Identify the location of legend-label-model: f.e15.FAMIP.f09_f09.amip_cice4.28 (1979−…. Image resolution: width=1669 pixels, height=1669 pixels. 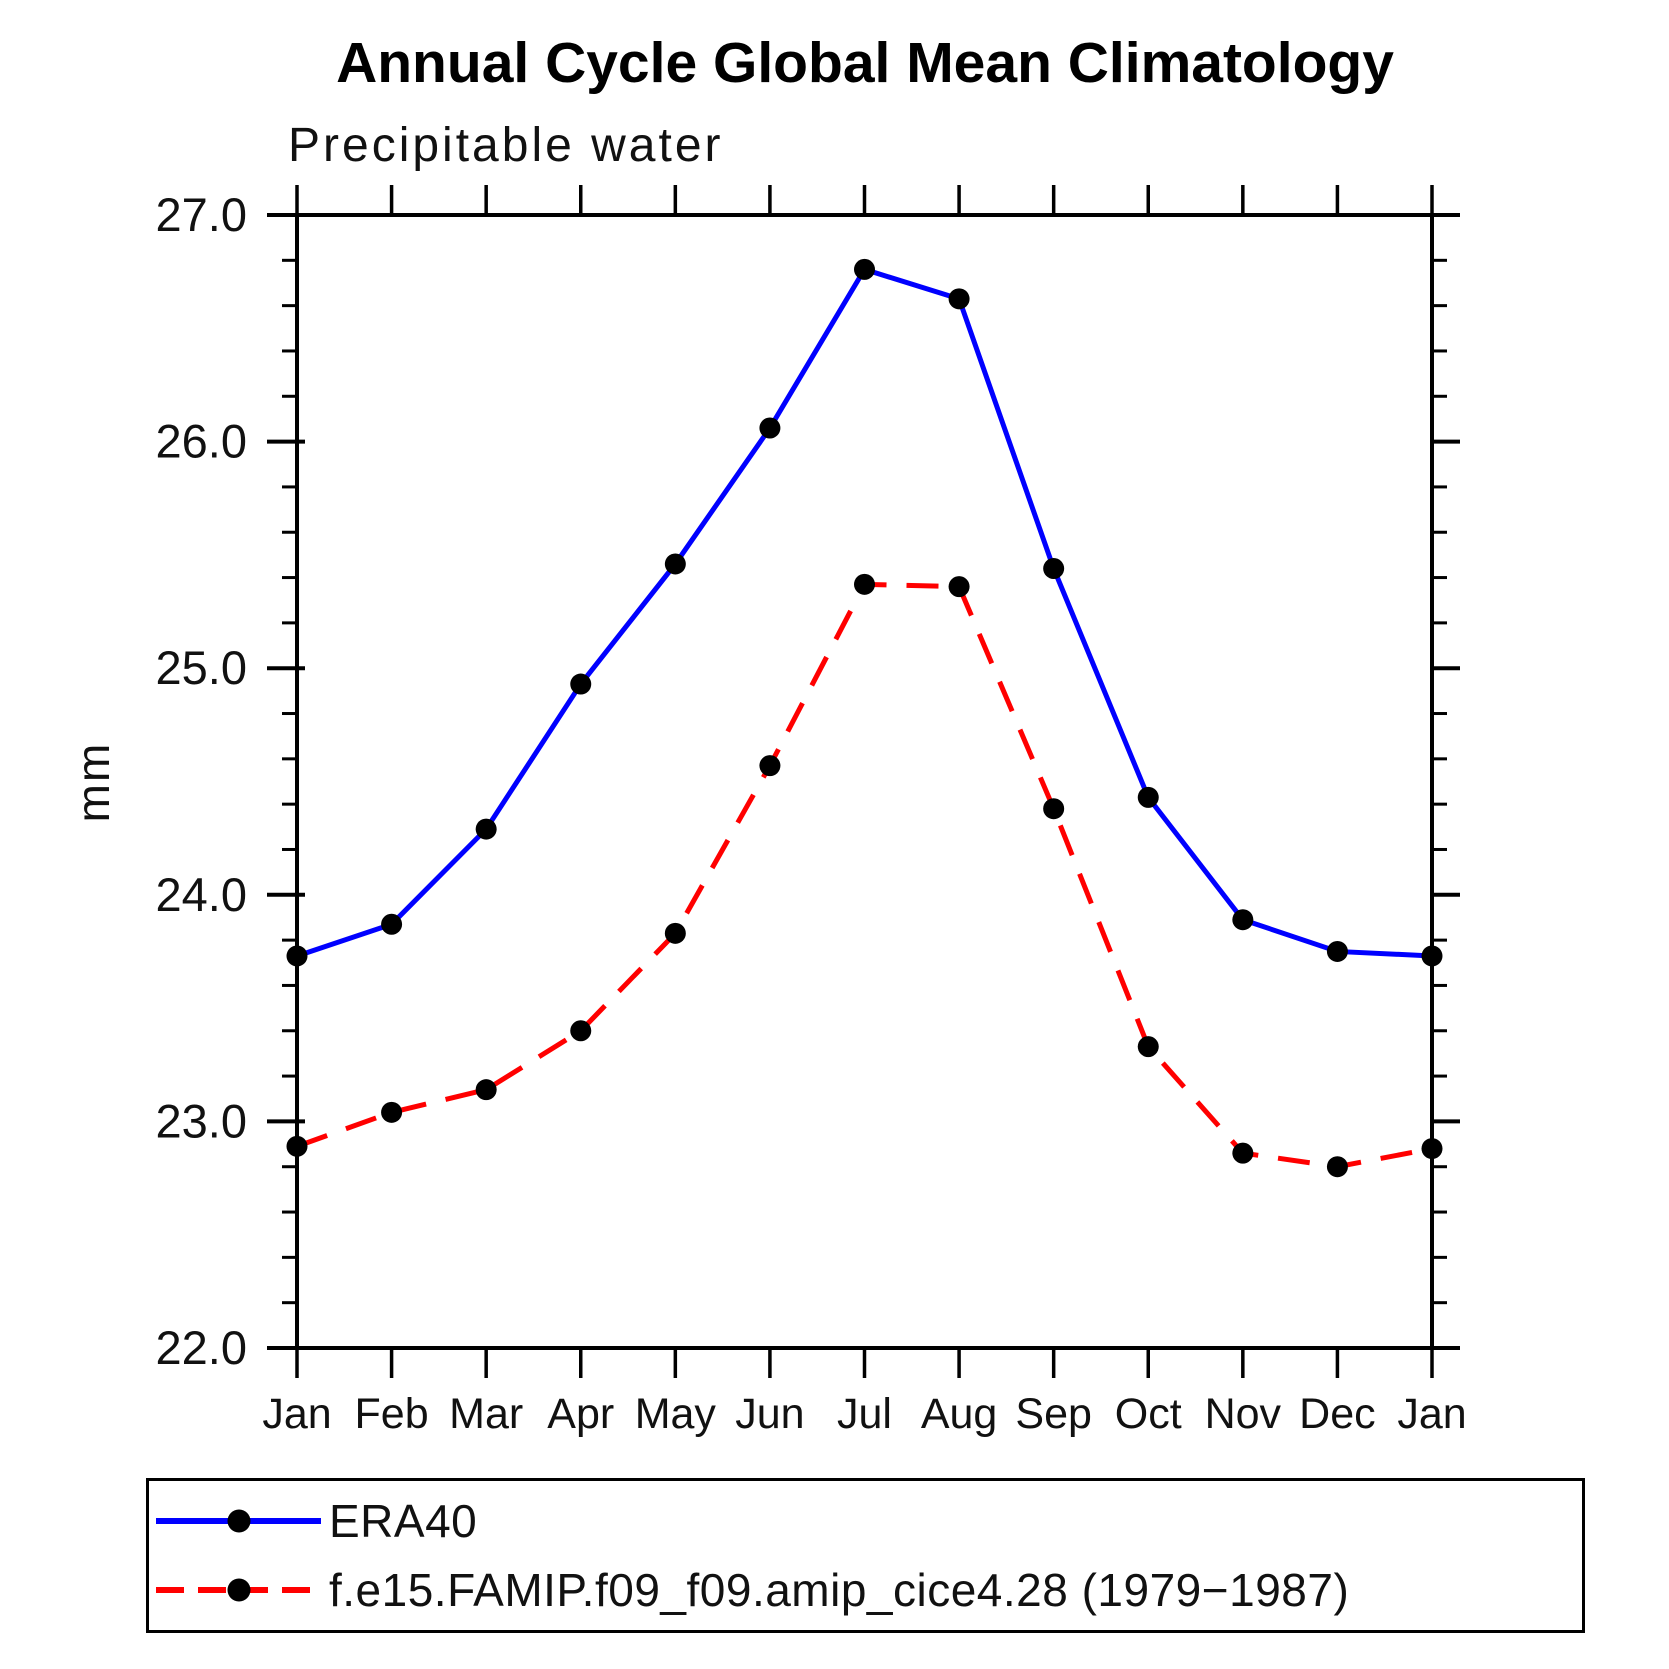
(839, 1589).